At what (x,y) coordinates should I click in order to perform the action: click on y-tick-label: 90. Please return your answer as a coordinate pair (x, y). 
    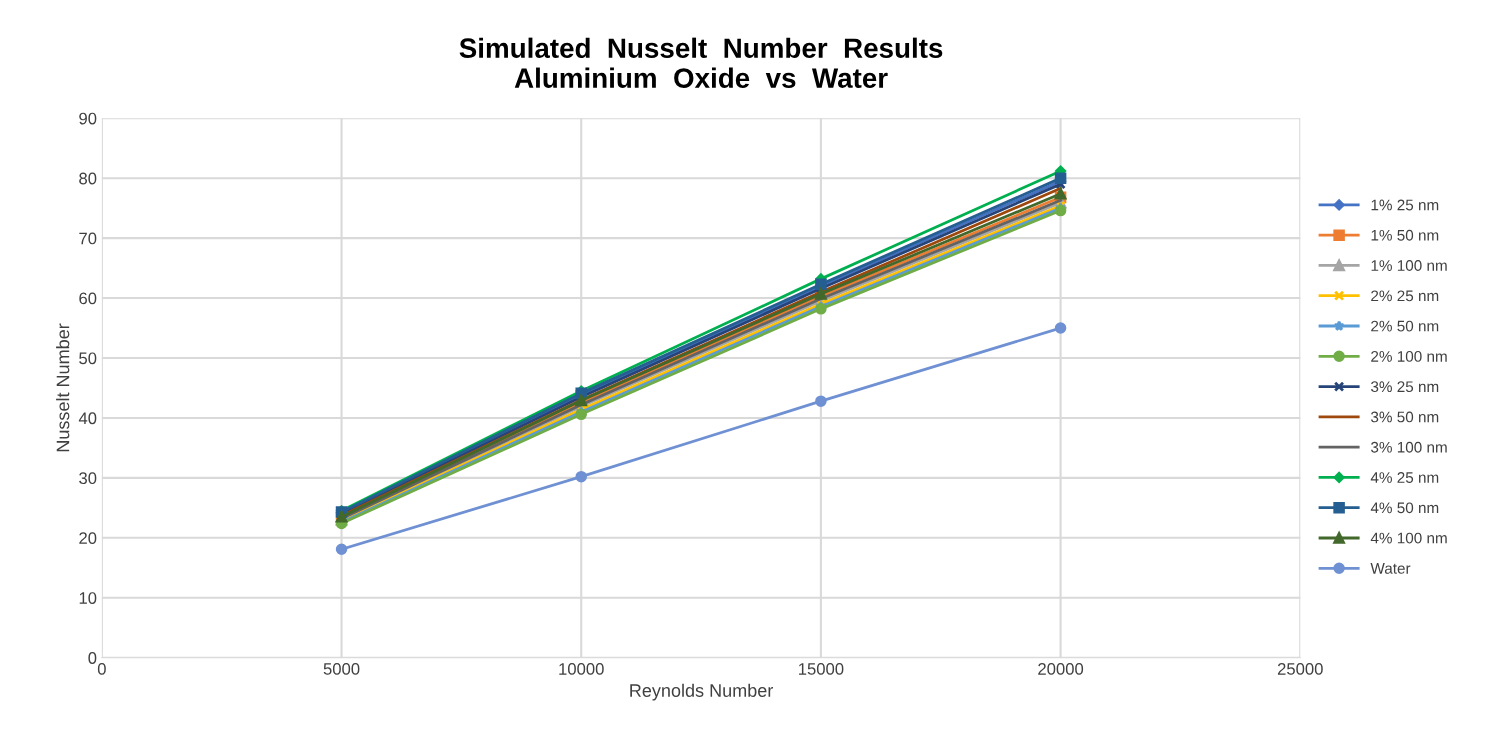
    Looking at the image, I should click on (88, 118).